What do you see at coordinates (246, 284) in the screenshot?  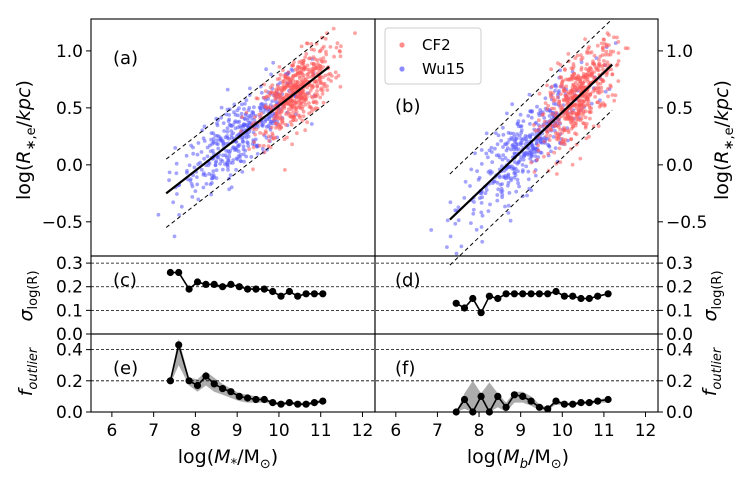 I see `sigma-series-line` at bounding box center [246, 284].